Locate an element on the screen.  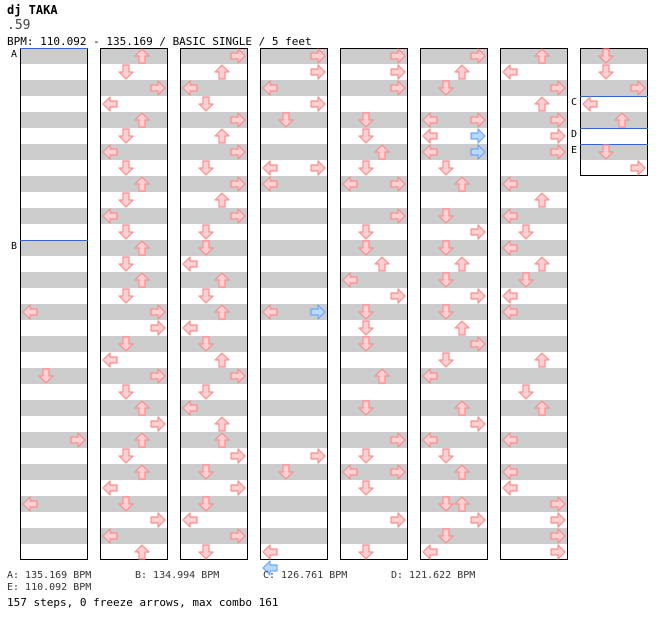
bpm-label-e: E: 110.092 BPM is located at coordinates (49, 587).